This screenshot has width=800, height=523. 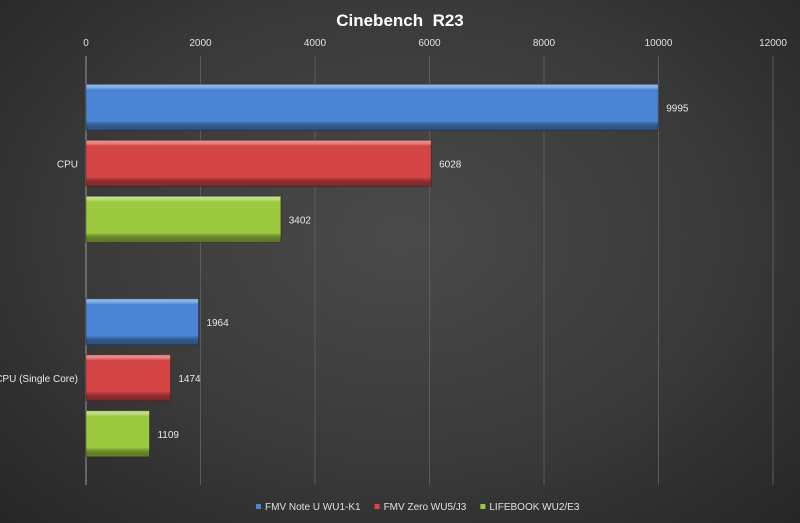 What do you see at coordinates (773, 43) in the screenshot?
I see `x-tick-label: 12000` at bounding box center [773, 43].